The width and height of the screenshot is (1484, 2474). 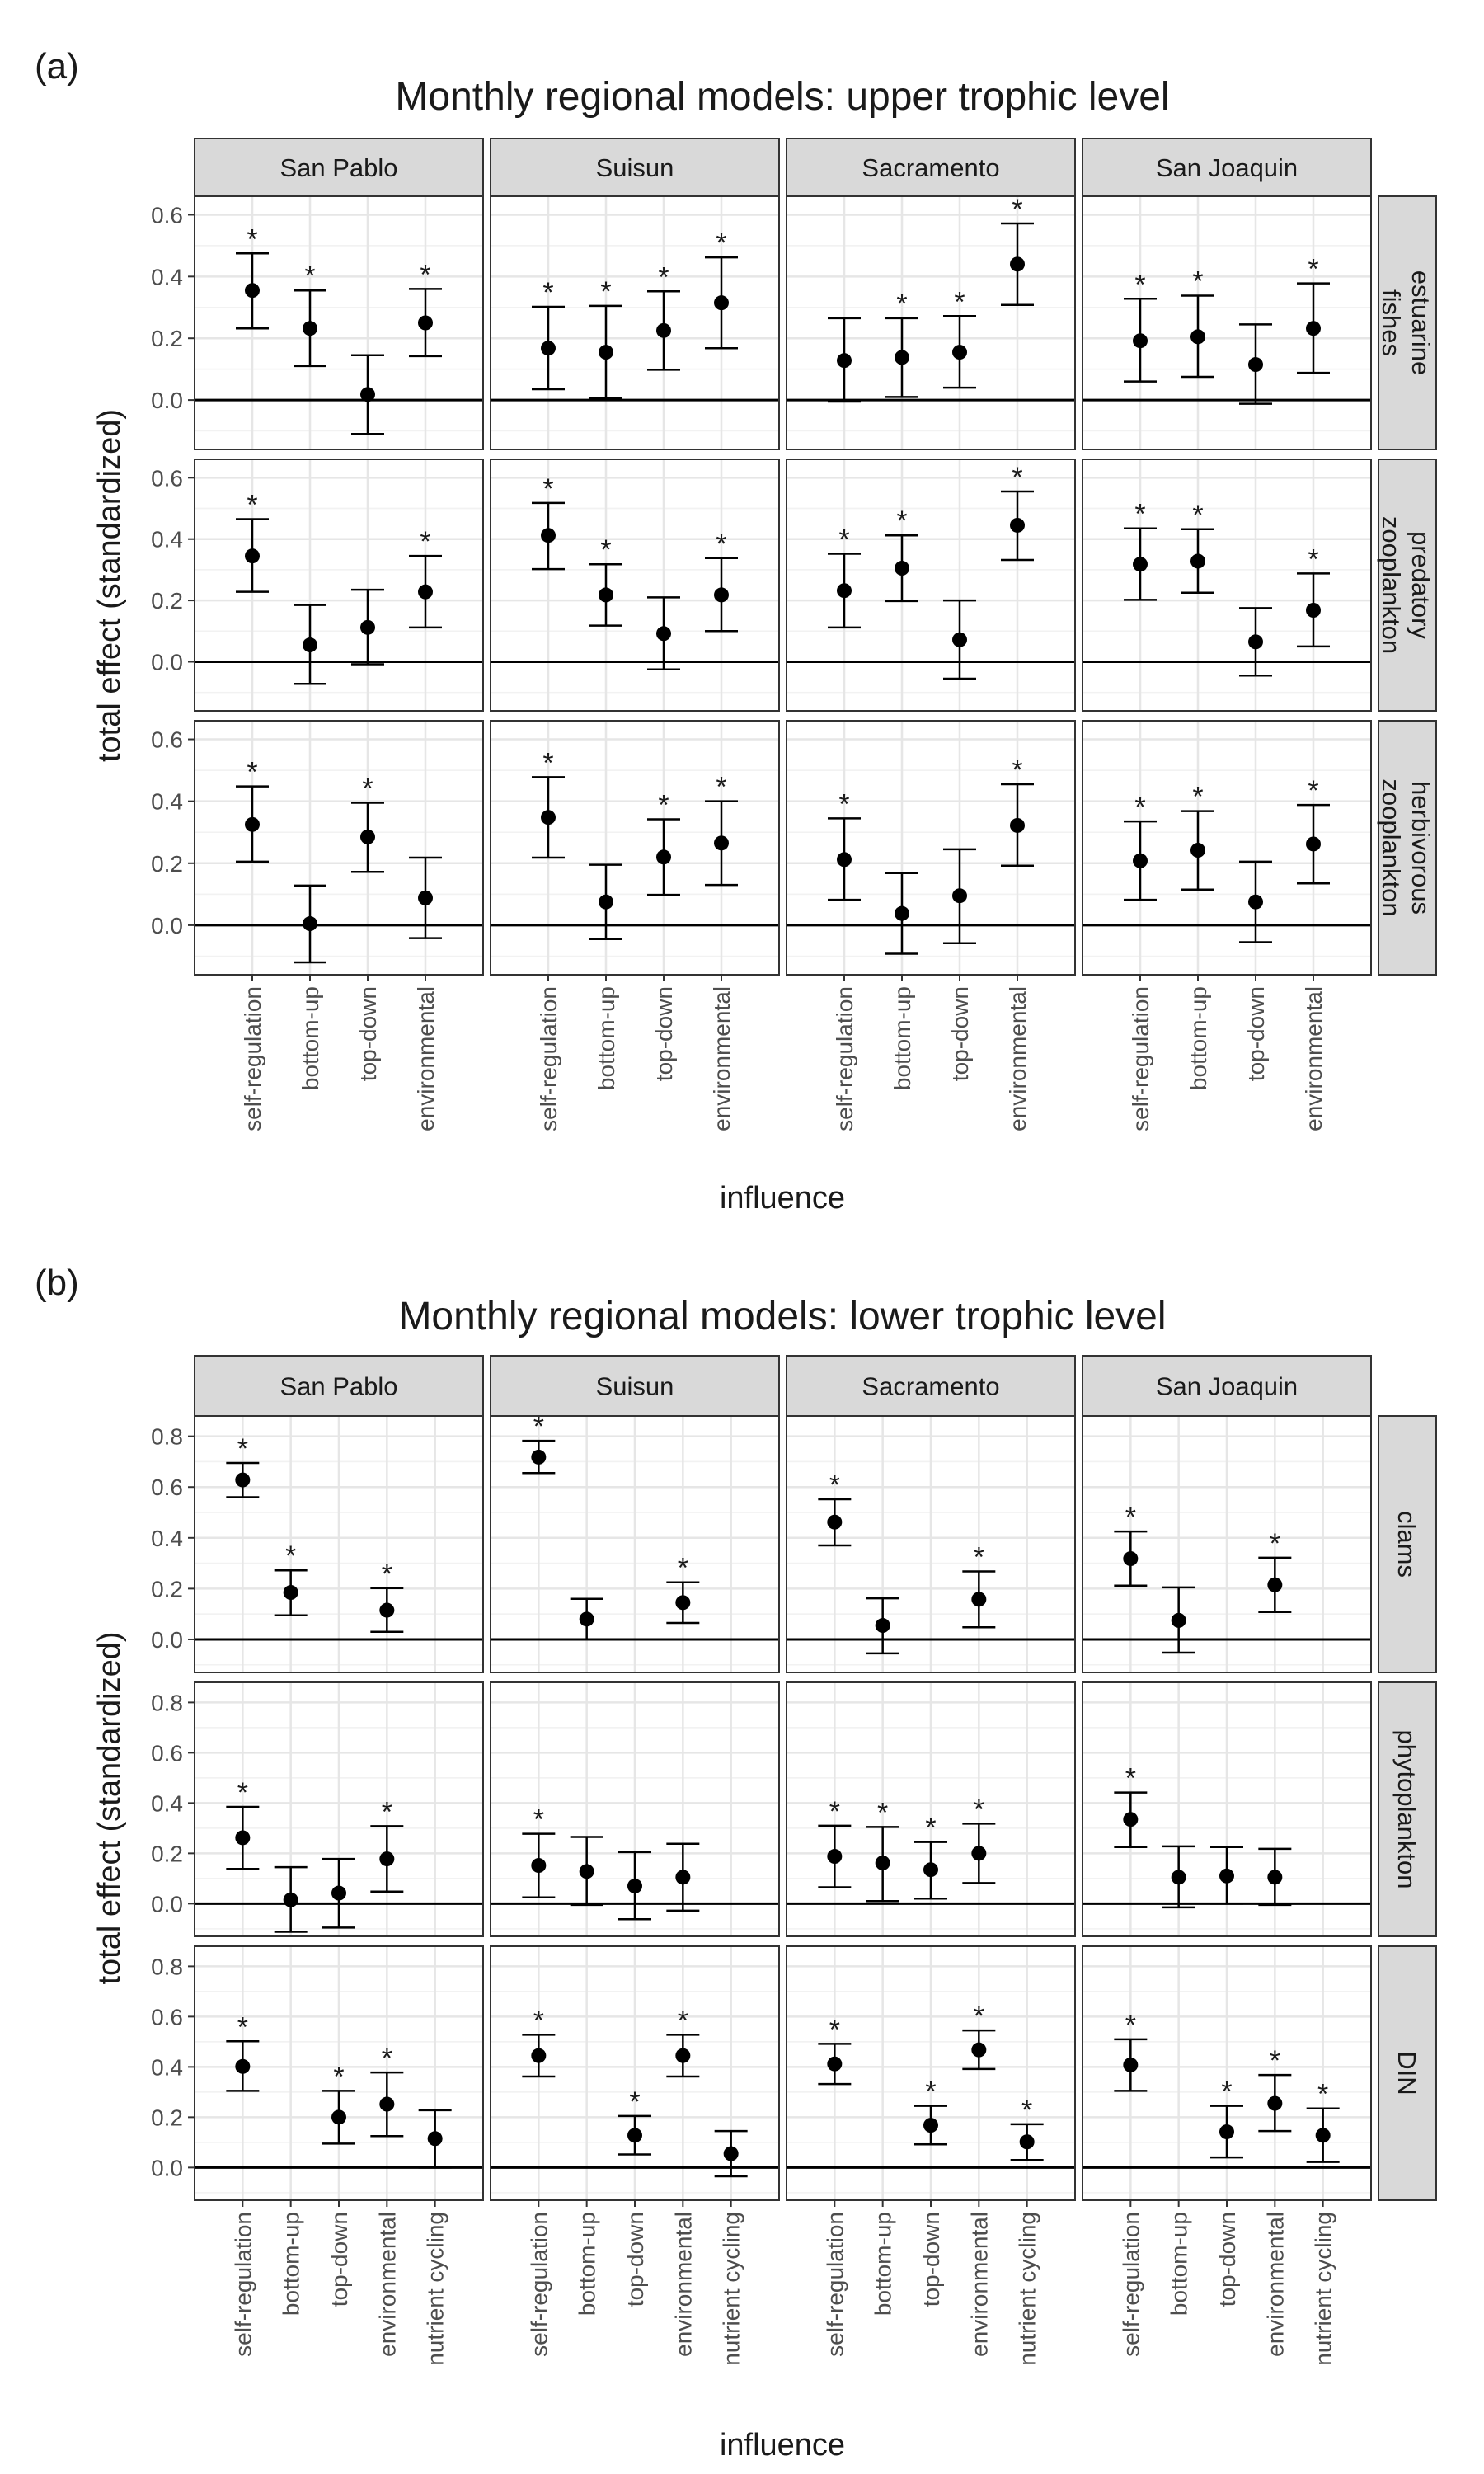 What do you see at coordinates (1421, 323) in the screenshot?
I see `row-strip-label-line: estuarine` at bounding box center [1421, 323].